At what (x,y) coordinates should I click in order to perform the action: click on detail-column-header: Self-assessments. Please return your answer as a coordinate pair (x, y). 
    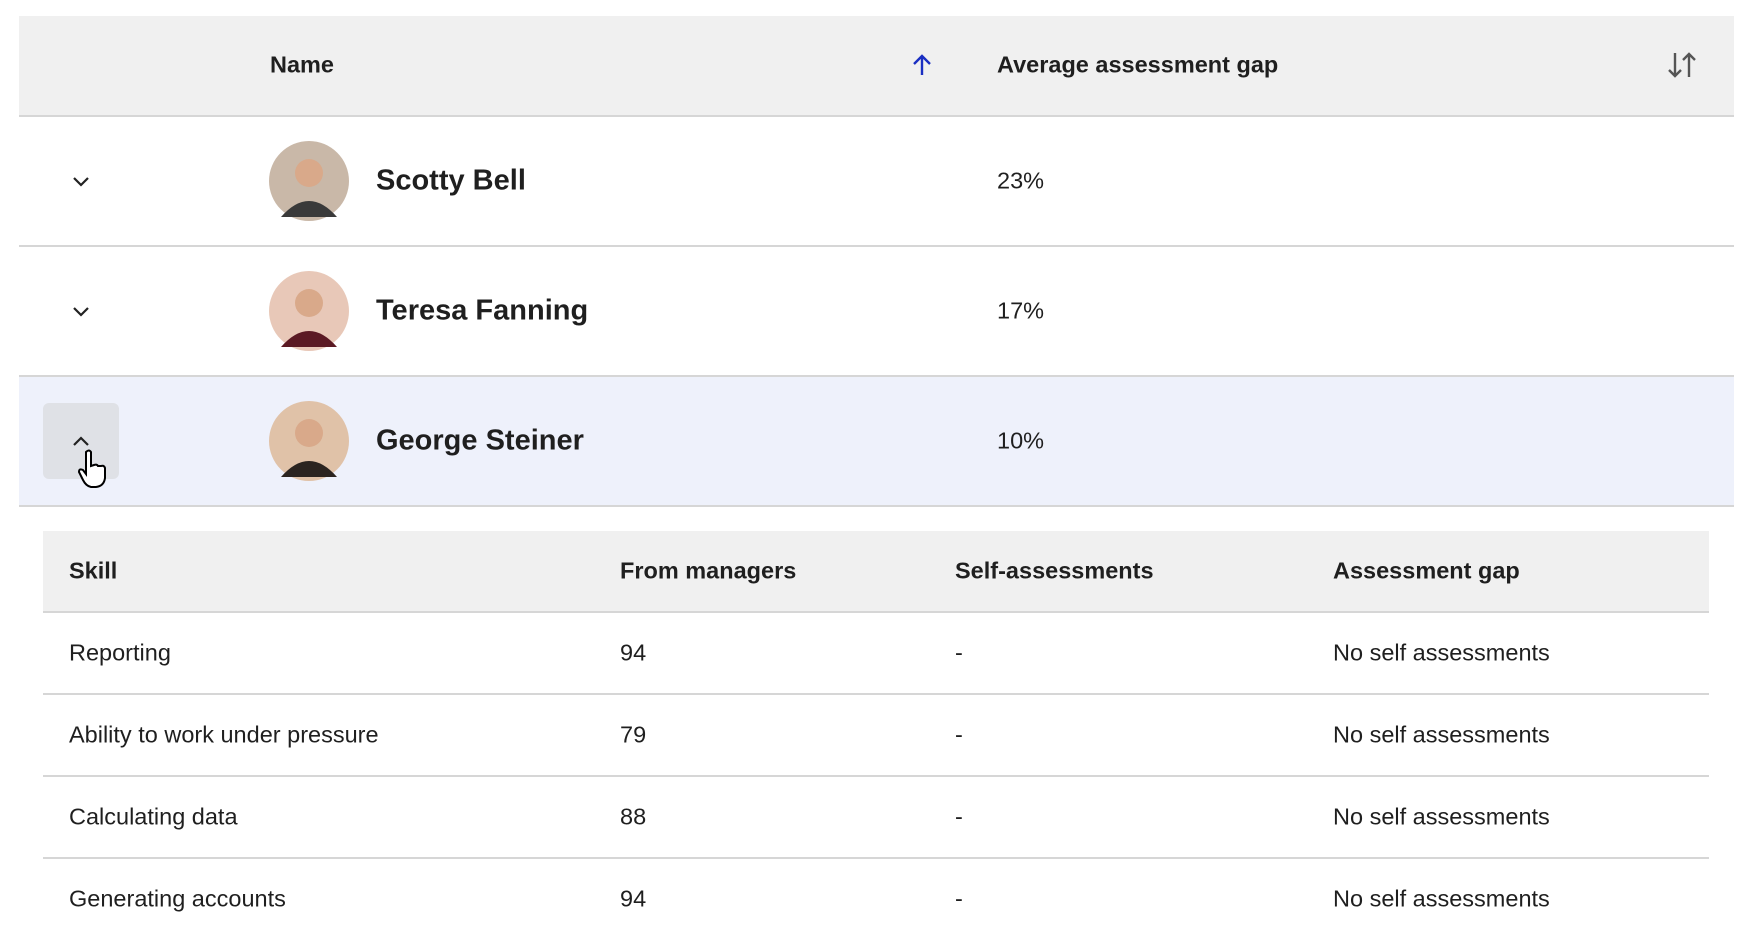
    Looking at the image, I should click on (1054, 570).